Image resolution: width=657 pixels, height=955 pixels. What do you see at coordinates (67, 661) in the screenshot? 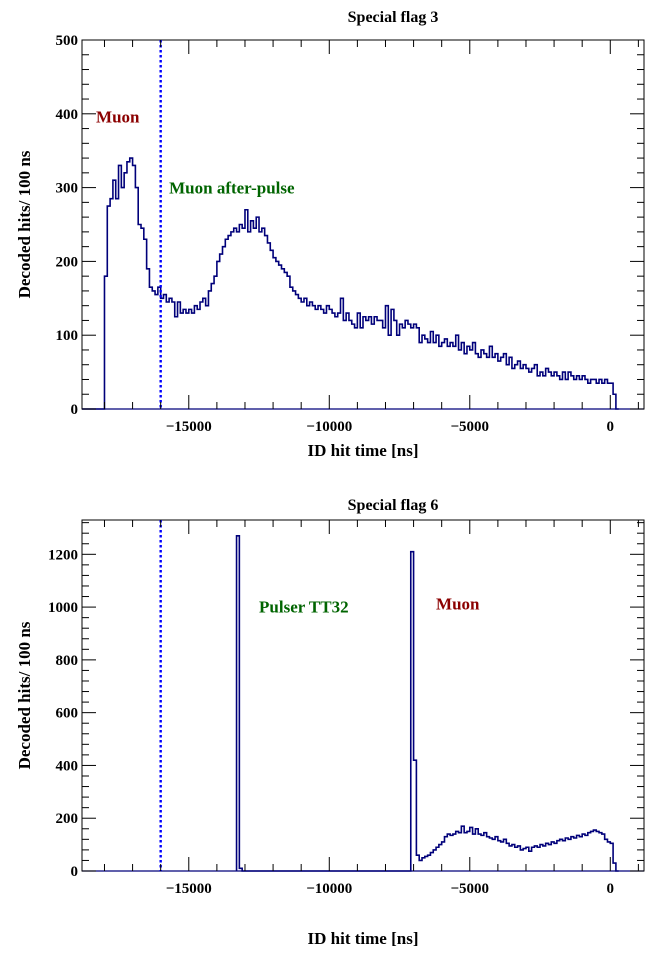
I see `y-tick-label: 800` at bounding box center [67, 661].